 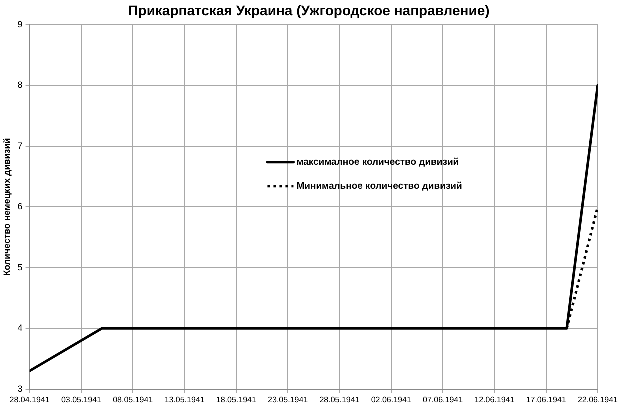 What do you see at coordinates (20, 85) in the screenshot?
I see `y-tick-label: 8` at bounding box center [20, 85].